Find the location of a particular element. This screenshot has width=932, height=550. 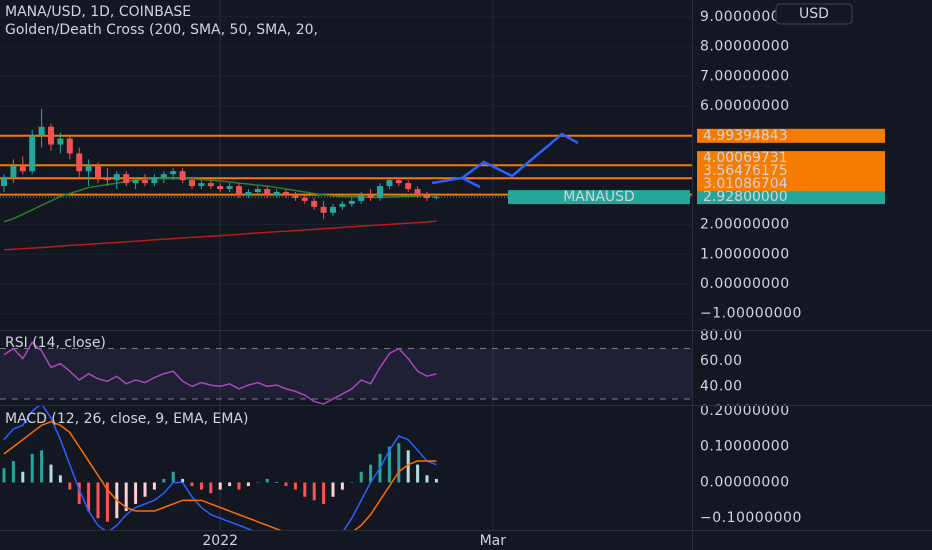

drawn-projection is located at coordinates (505, 158).